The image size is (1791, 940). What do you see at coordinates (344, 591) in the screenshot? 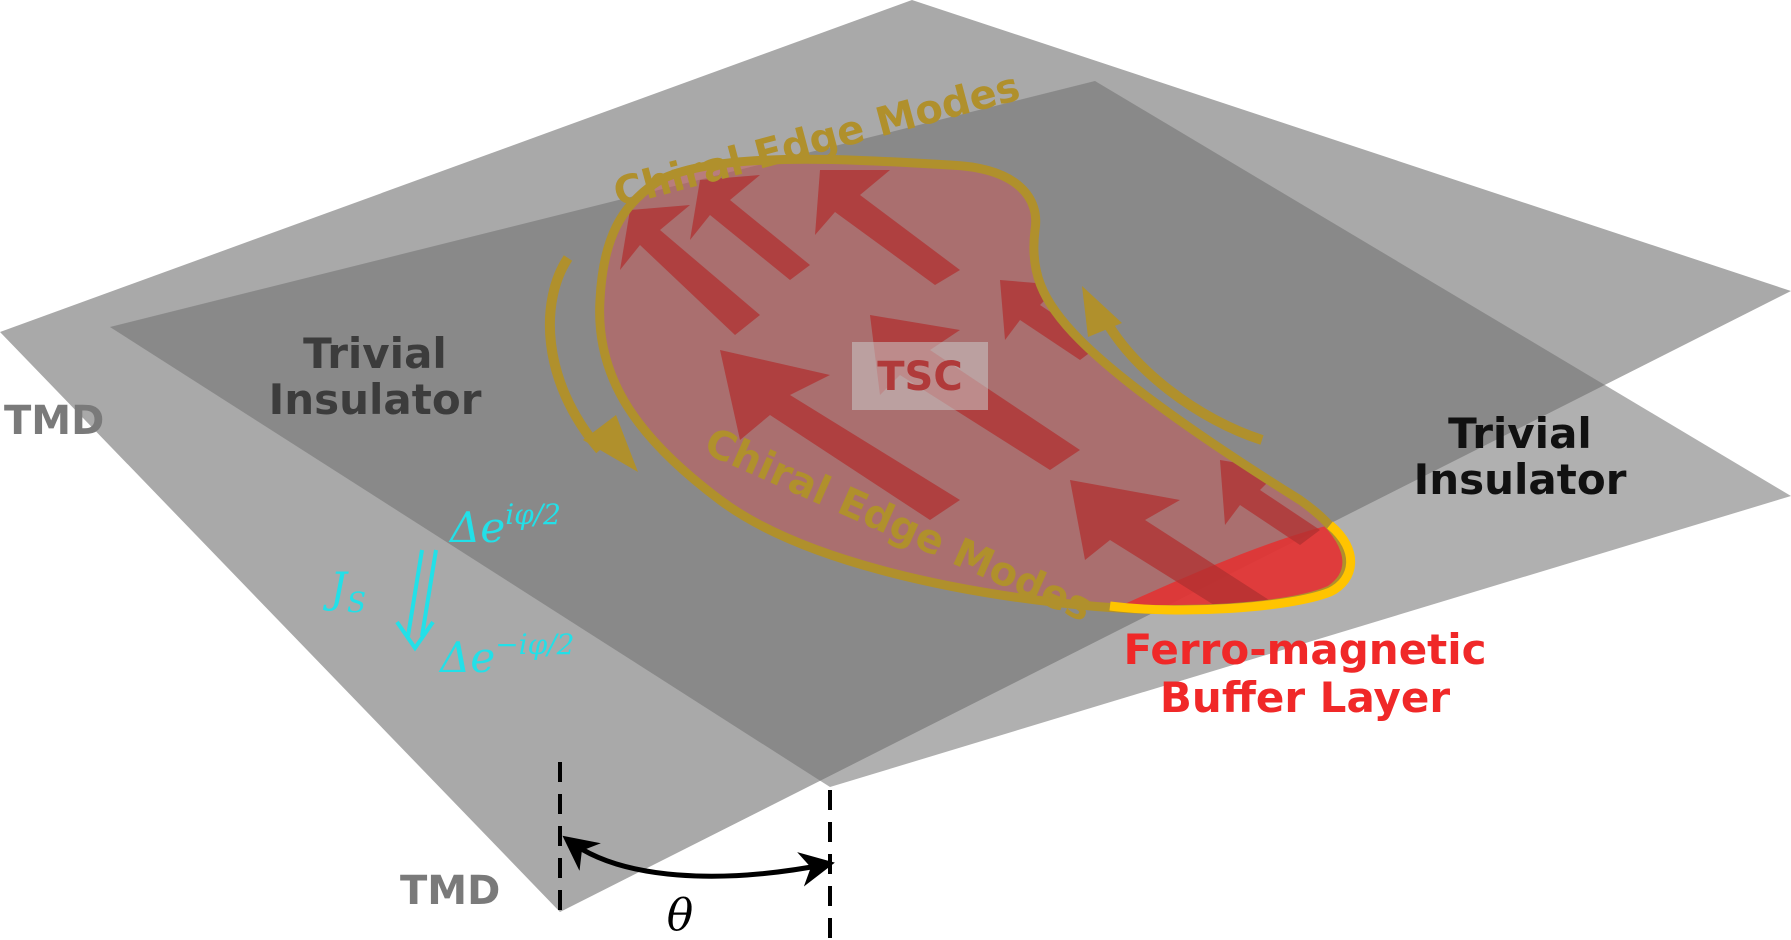
I see `supercurrent-symbol: JS` at bounding box center [344, 591].